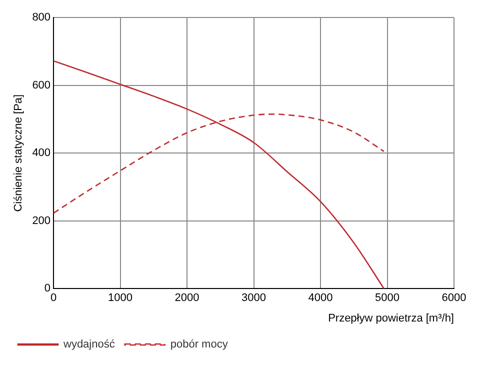 The height and width of the screenshot is (368, 484). Describe the element at coordinates (18, 153) in the screenshot. I see `y-axis-title: Ciśnienie statyczne [Pa]` at that location.